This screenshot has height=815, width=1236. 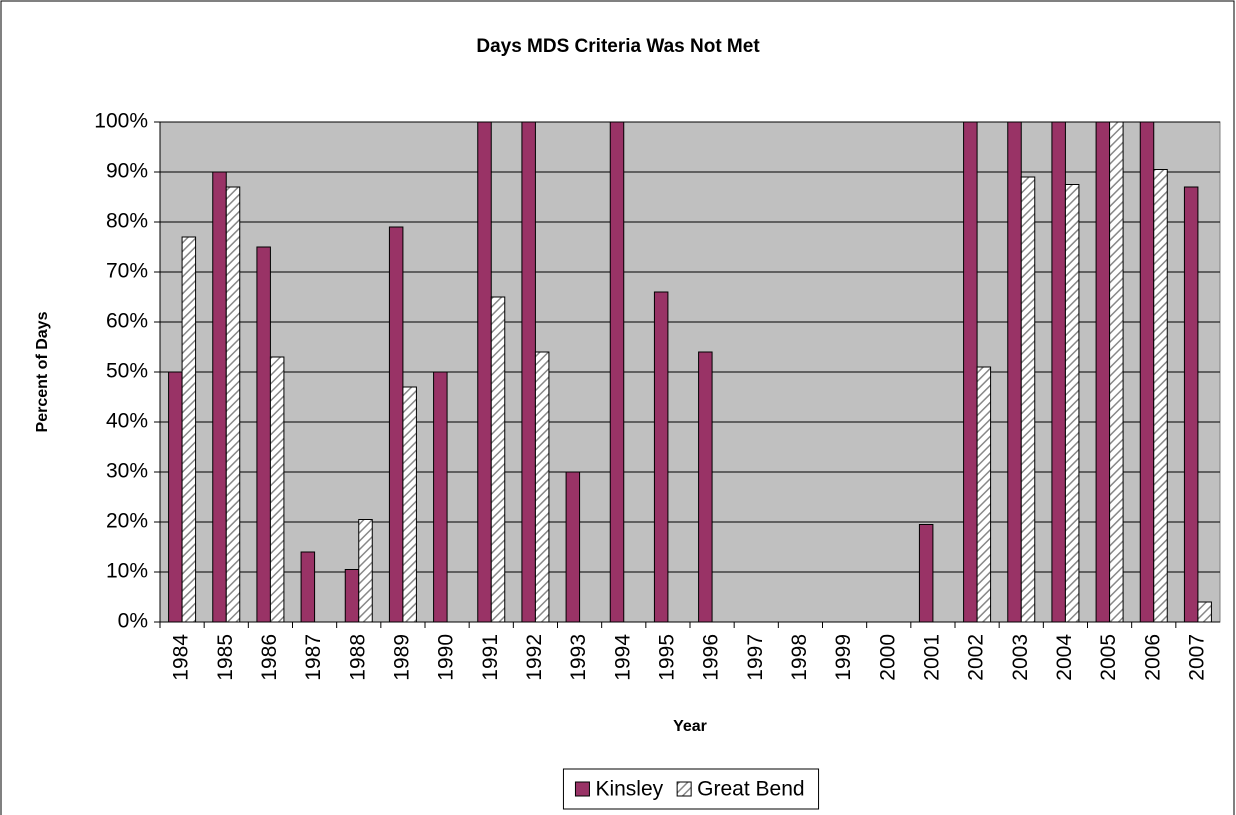 I want to click on x-tick-label: 1987, so click(x=313, y=657).